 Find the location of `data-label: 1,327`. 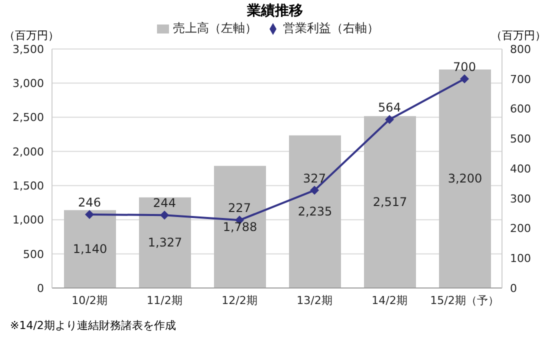

data-label: 1,327 is located at coordinates (165, 243).